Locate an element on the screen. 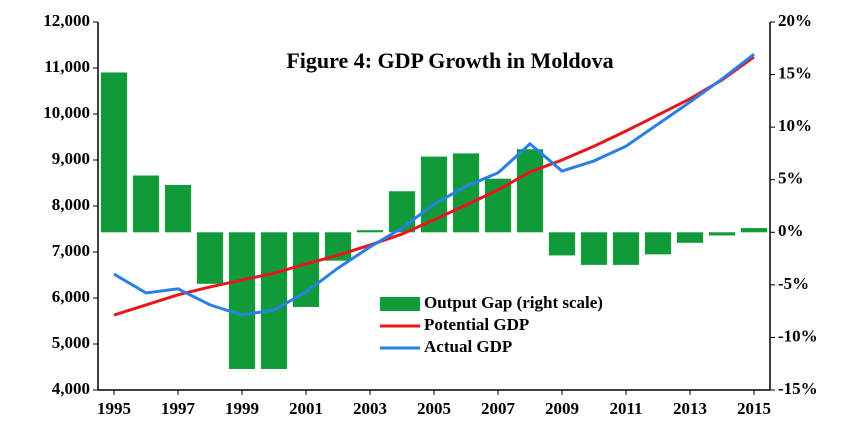 This screenshot has width=847, height=430. y2-tick-label: 10% is located at coordinates (795, 125).